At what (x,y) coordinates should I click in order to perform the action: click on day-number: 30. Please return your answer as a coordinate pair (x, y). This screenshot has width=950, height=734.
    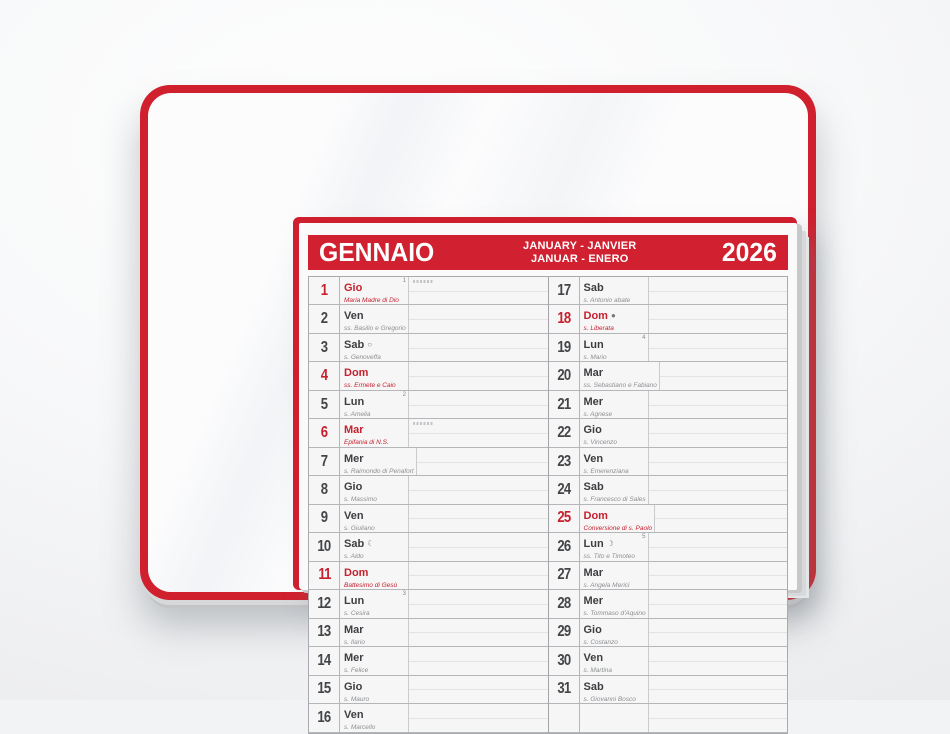
    Looking at the image, I should click on (564, 660).